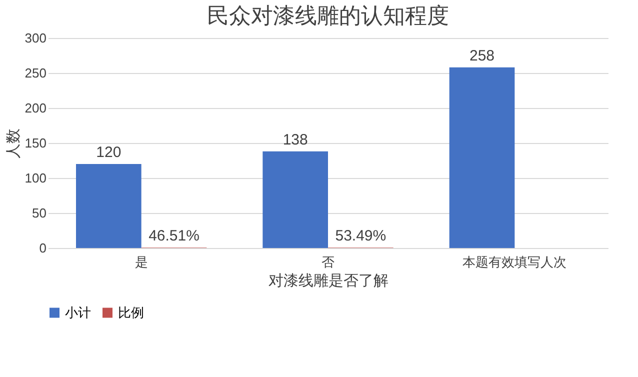 The width and height of the screenshot is (638, 377). What do you see at coordinates (35, 73) in the screenshot?
I see `y-tick-label: 250` at bounding box center [35, 73].